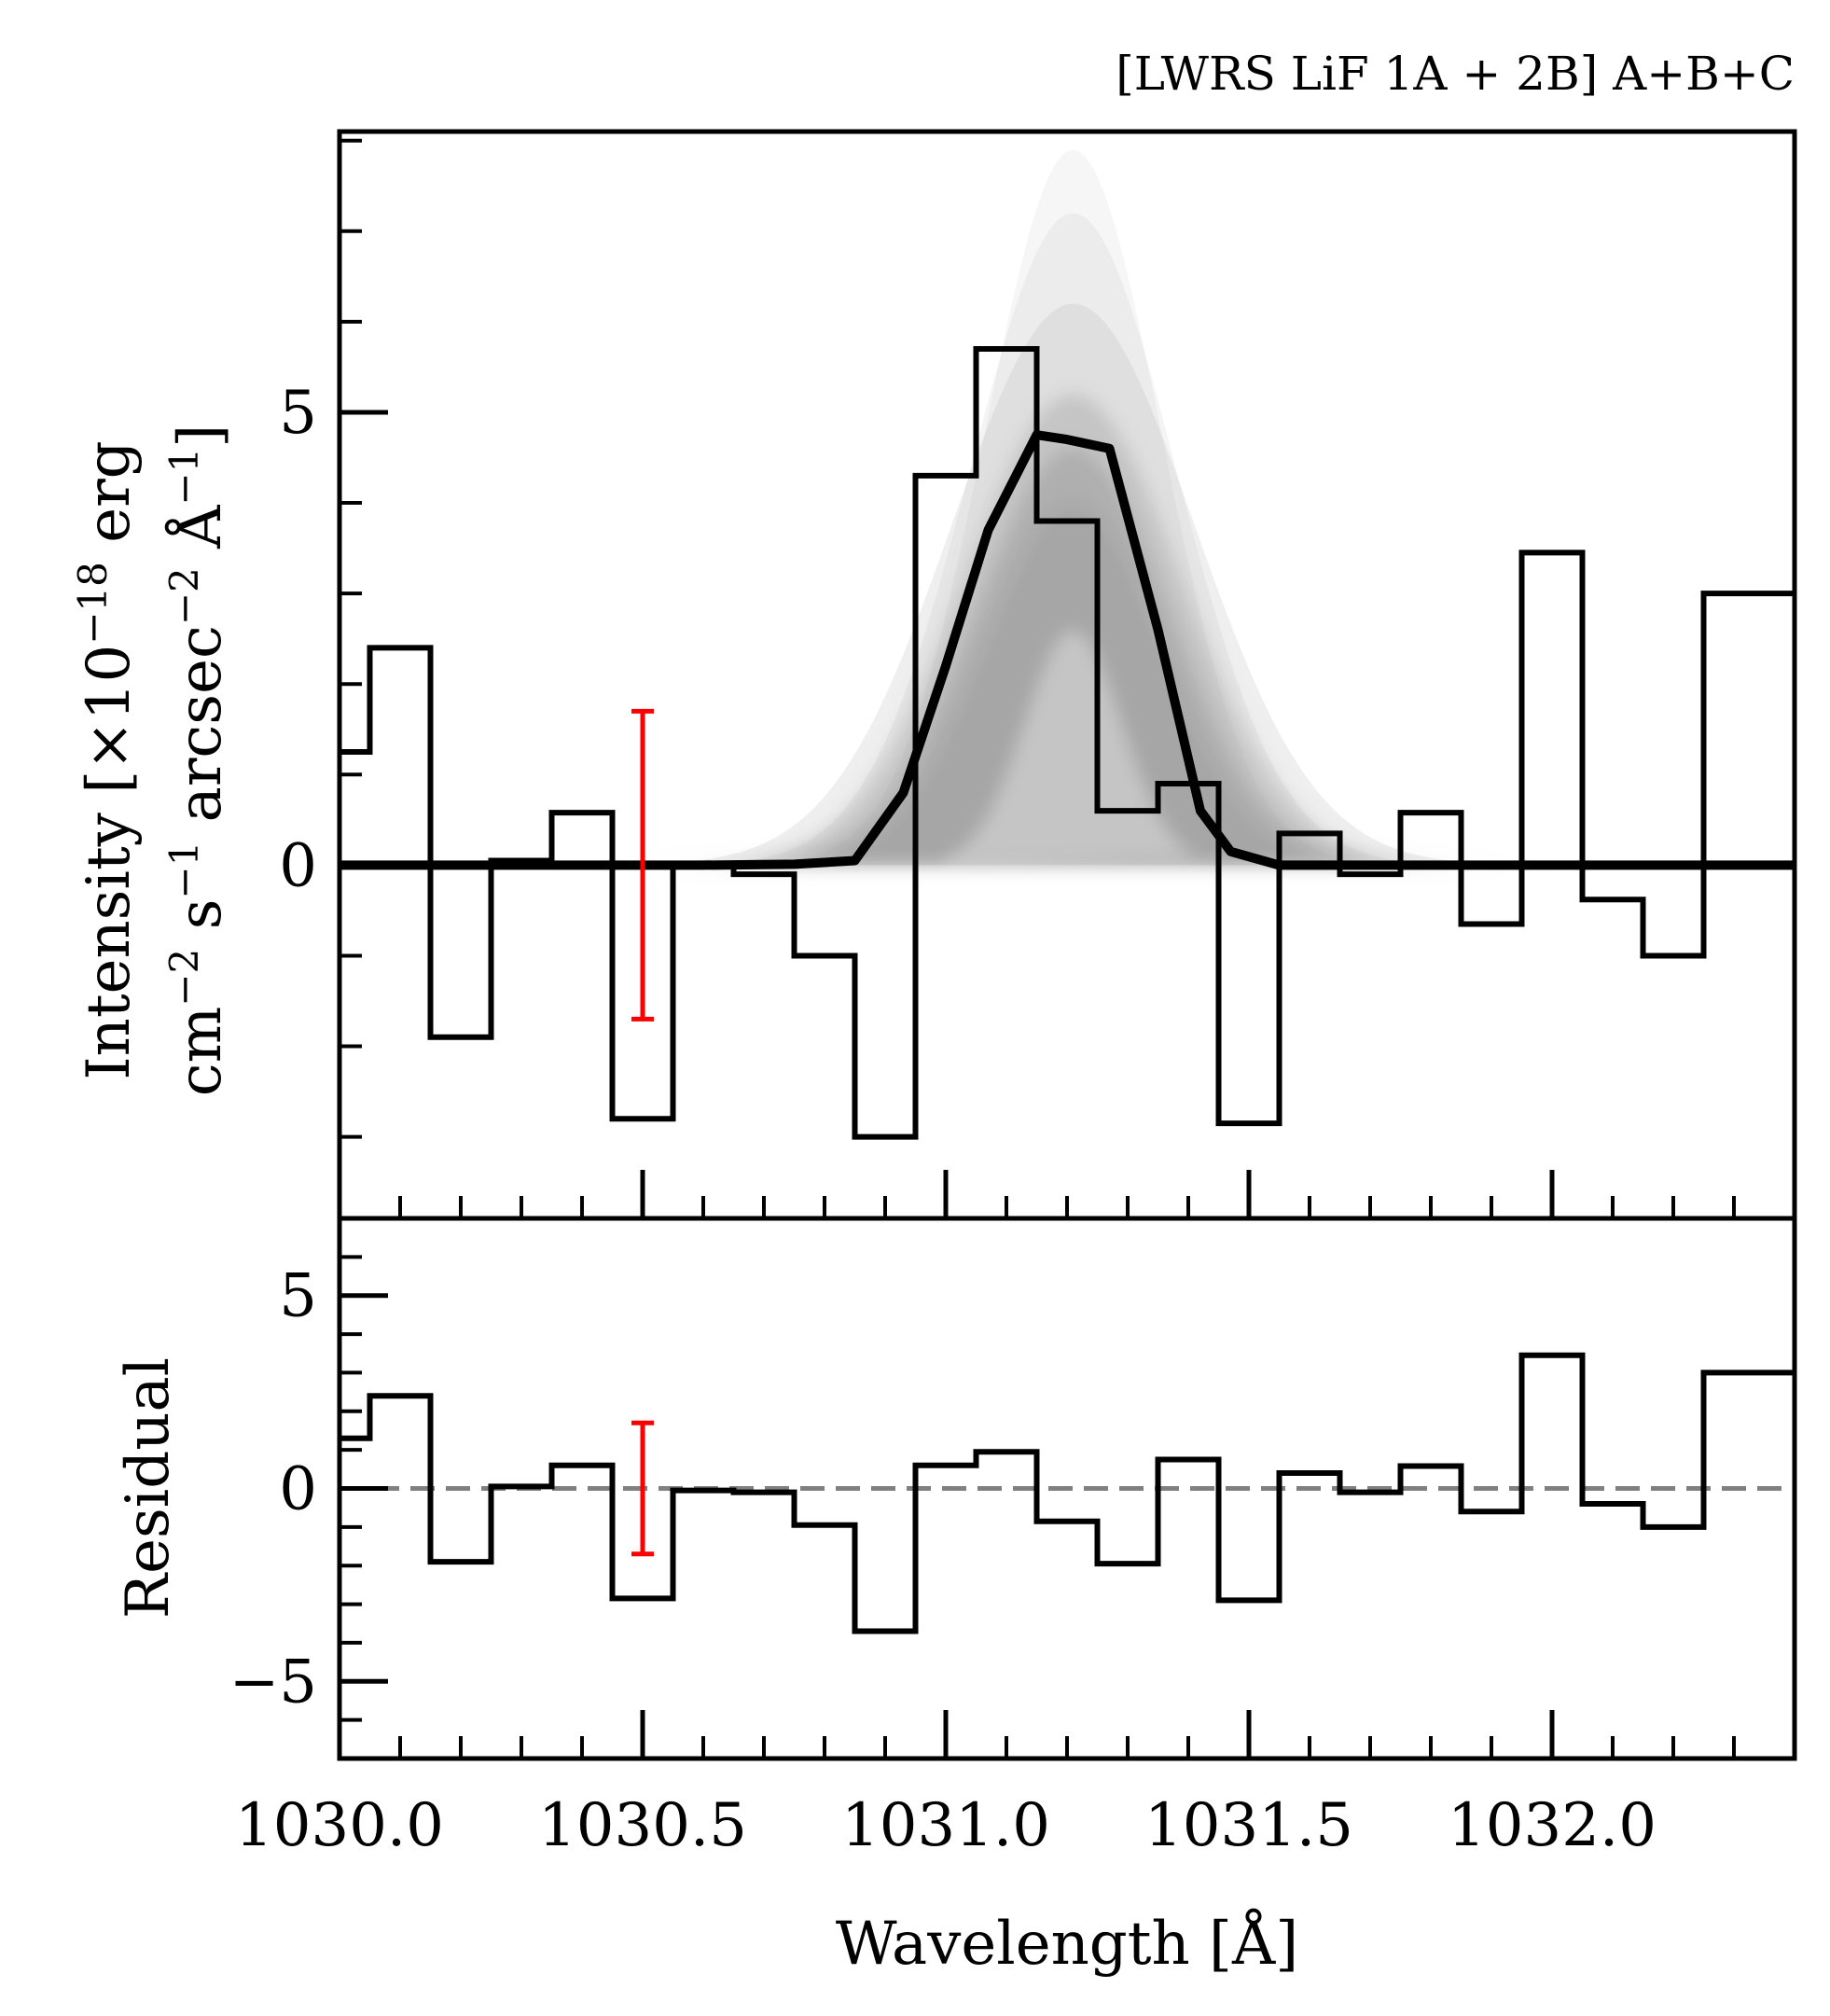 The width and height of the screenshot is (1830, 2016). Describe the element at coordinates (273, 1683) in the screenshot. I see `y-tick-label: −5` at that location.